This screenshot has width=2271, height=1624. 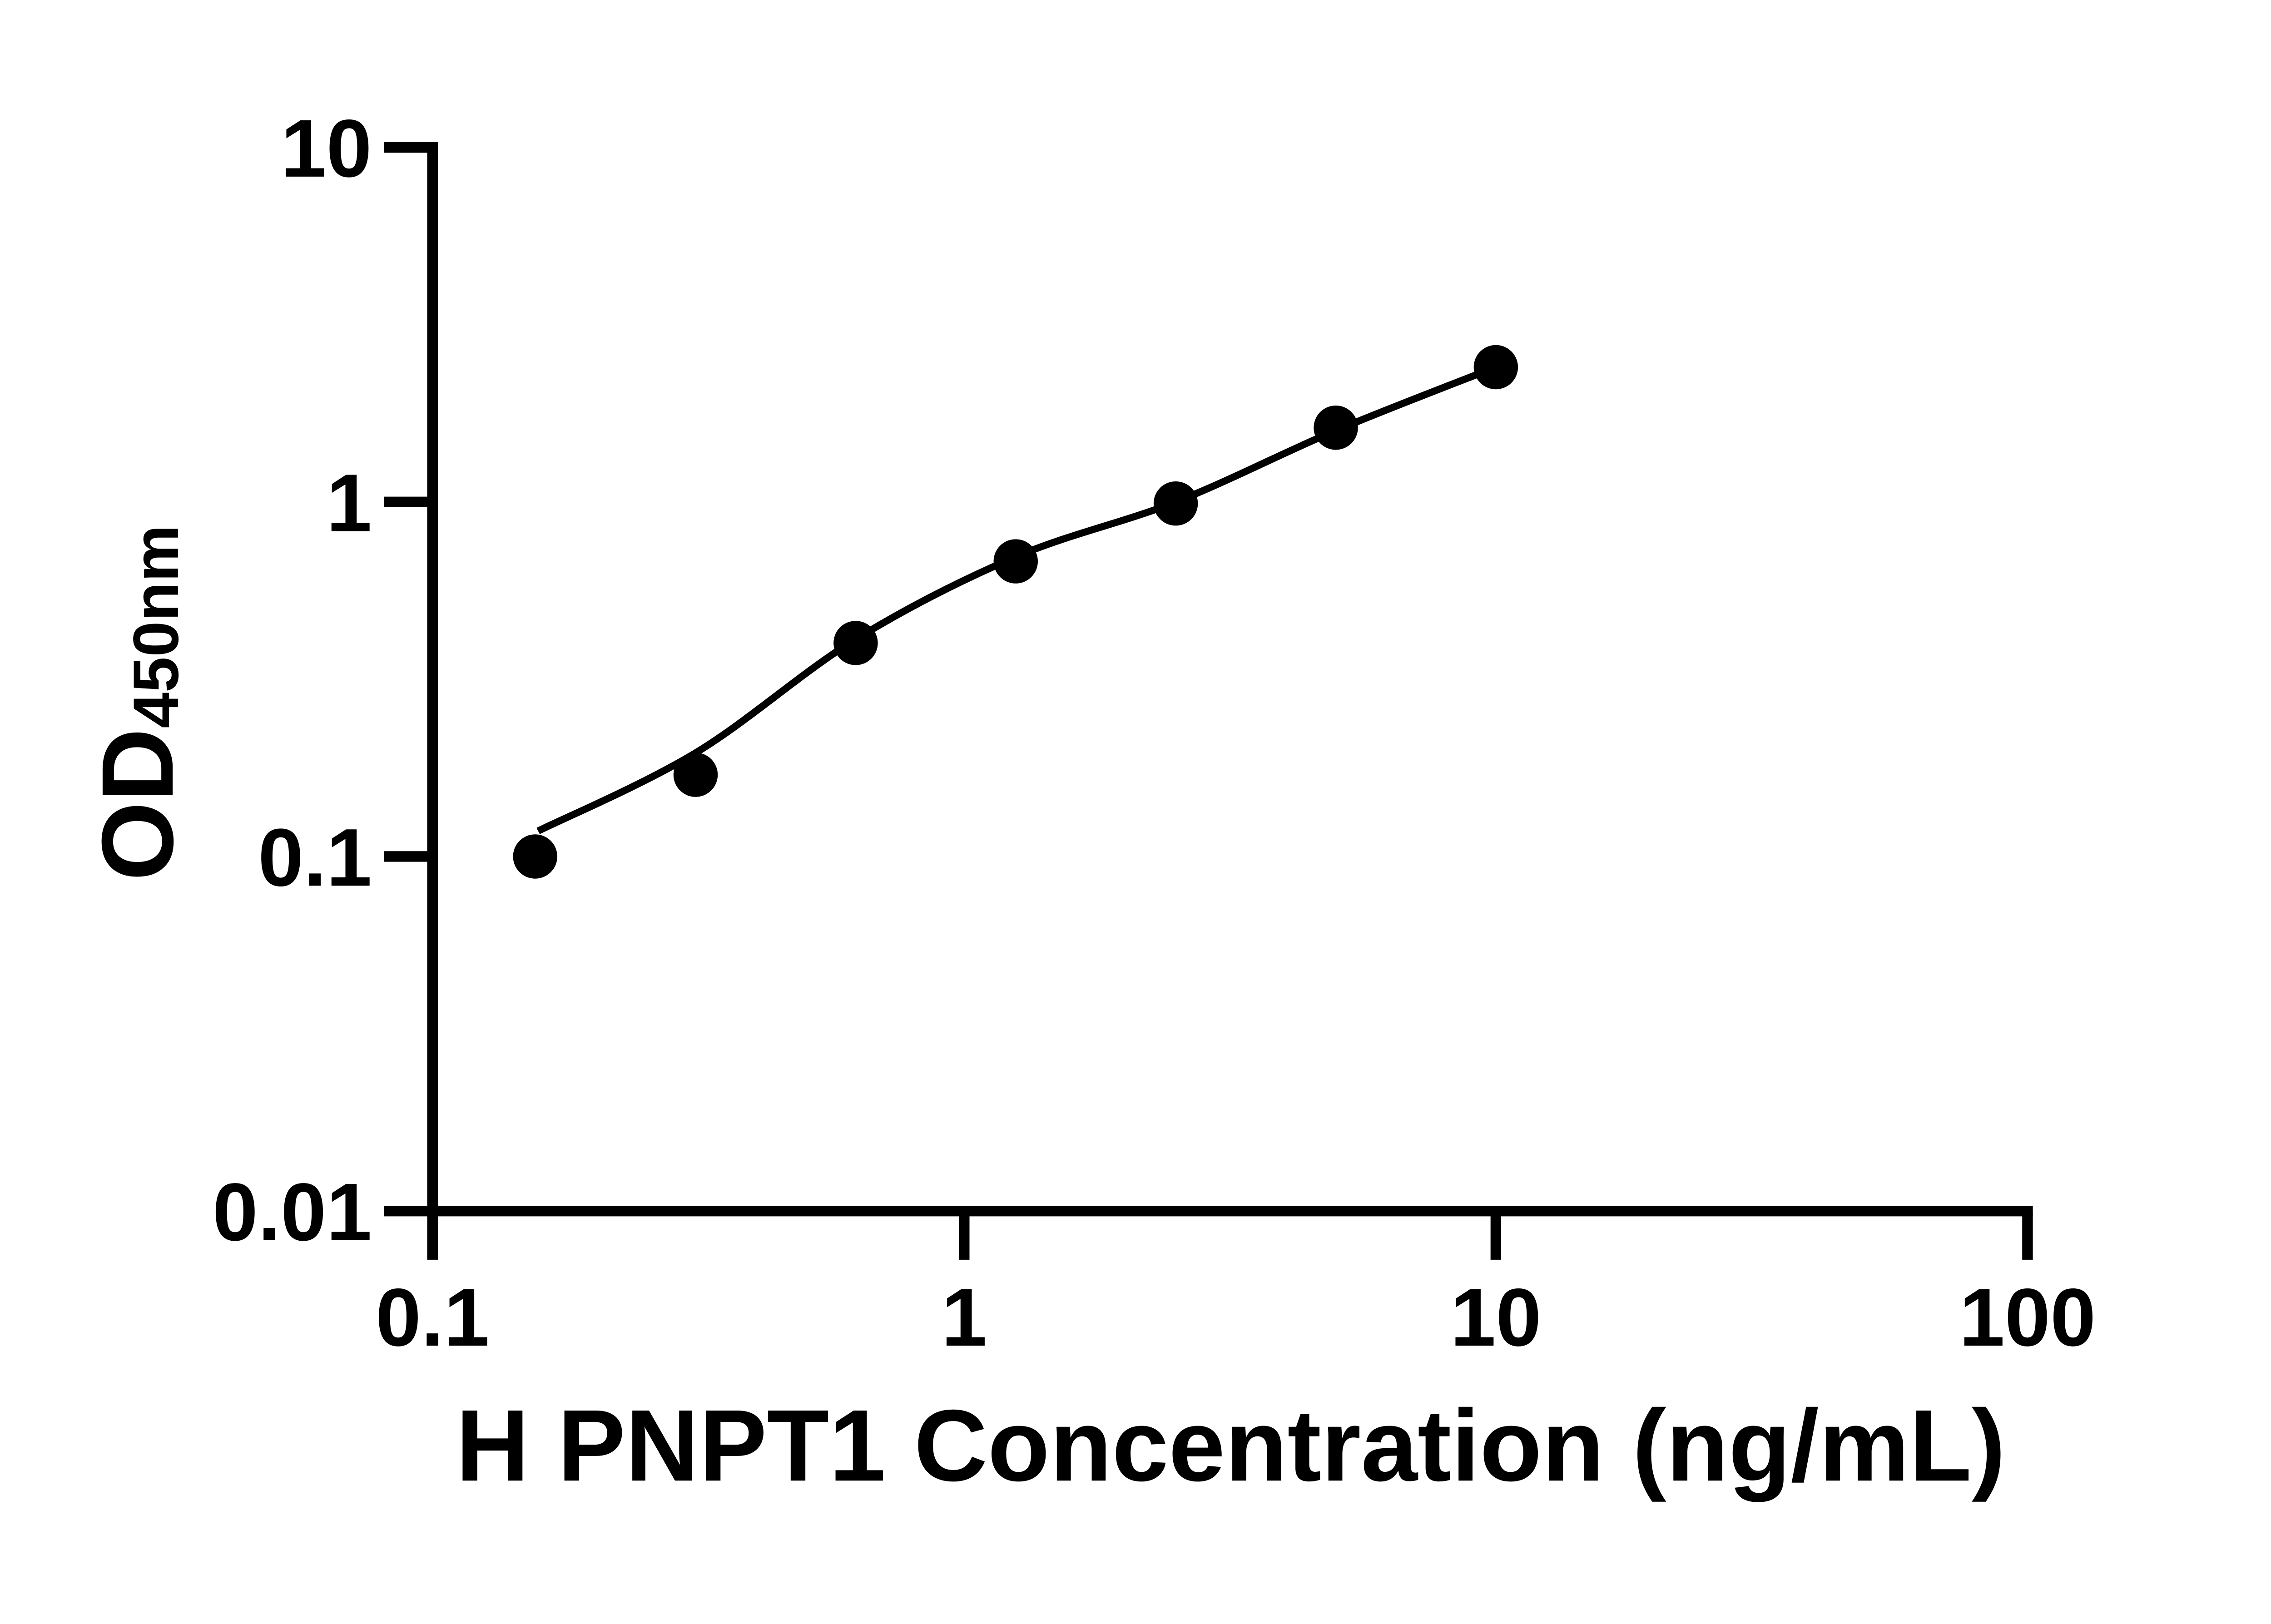 I want to click on x-axis-title: H PNPT1 Concentration (ng/mL), so click(x=1230, y=1445).